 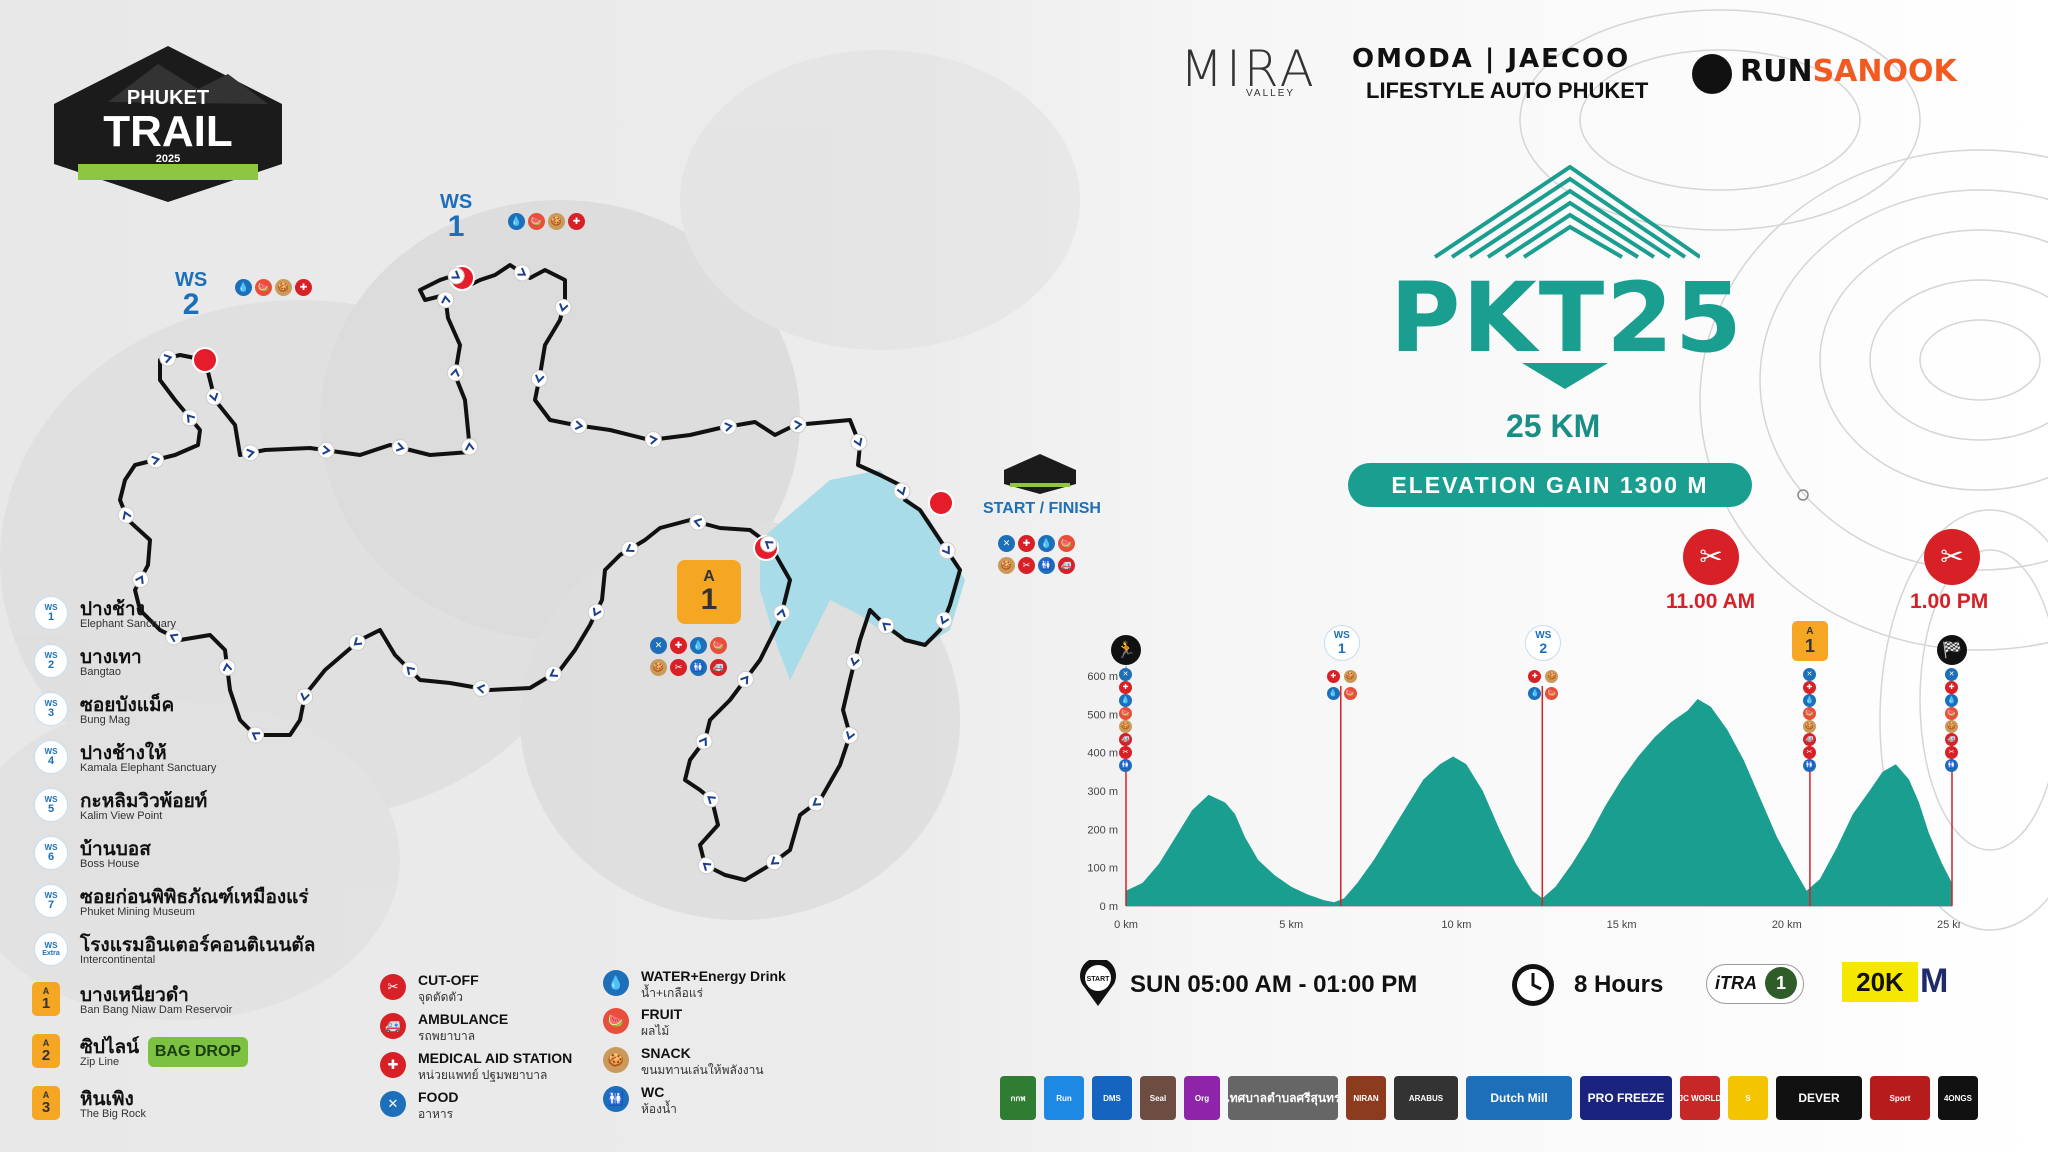 I want to click on sponsor-logo: Sport, so click(x=1900, y=1098).